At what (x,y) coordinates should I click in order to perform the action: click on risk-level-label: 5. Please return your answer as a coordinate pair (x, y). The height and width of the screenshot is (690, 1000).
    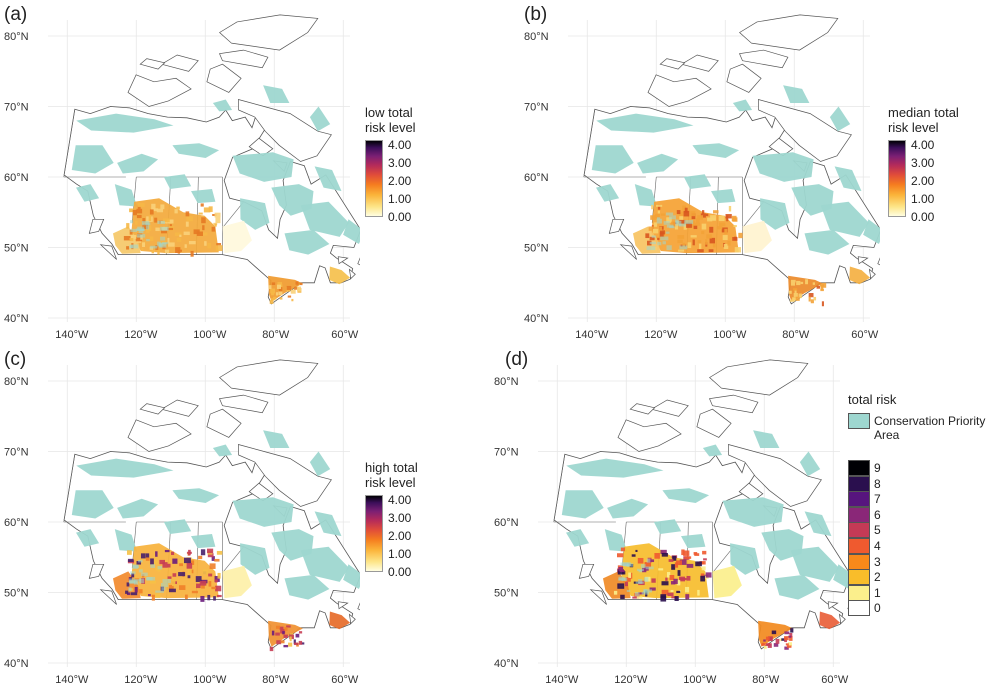
    Looking at the image, I should click on (877, 530).